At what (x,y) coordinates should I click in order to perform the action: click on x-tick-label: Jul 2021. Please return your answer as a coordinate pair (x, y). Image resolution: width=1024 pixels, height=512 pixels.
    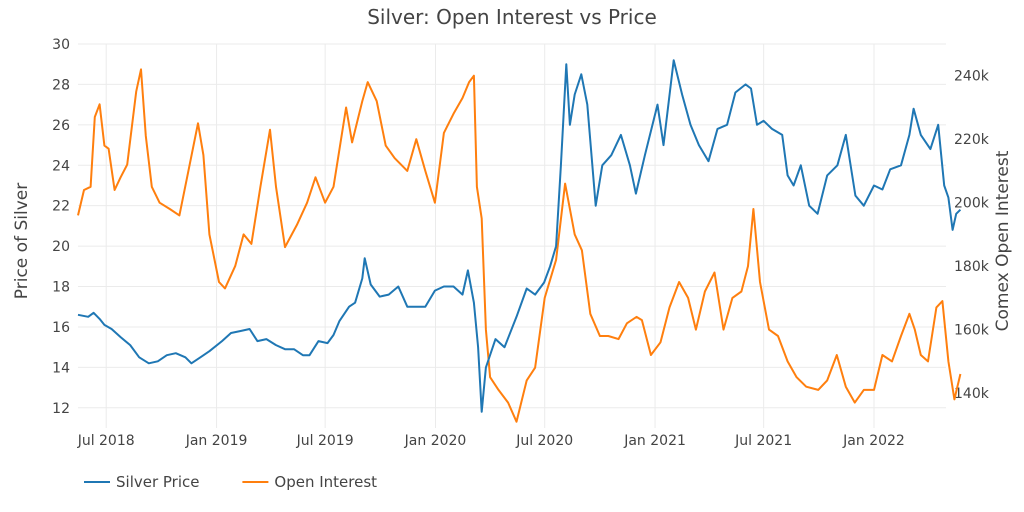
    Looking at the image, I should click on (763, 441).